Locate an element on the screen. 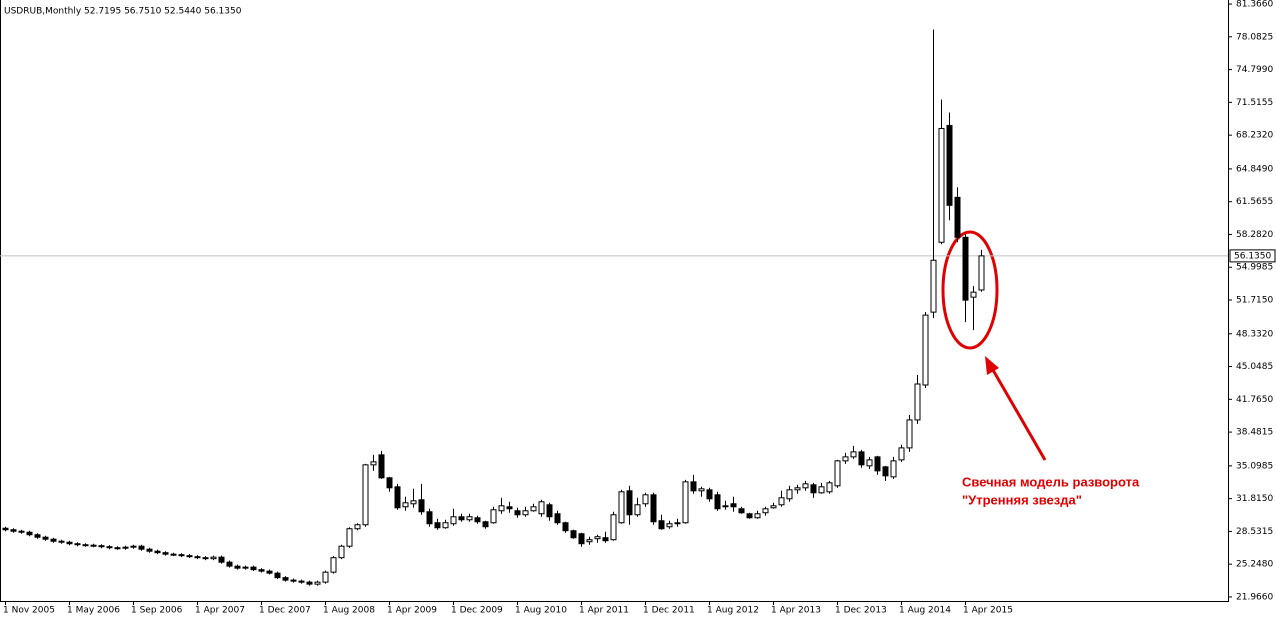 This screenshot has height=619, width=1276. price-label: 56.1350 is located at coordinates (1252, 256).